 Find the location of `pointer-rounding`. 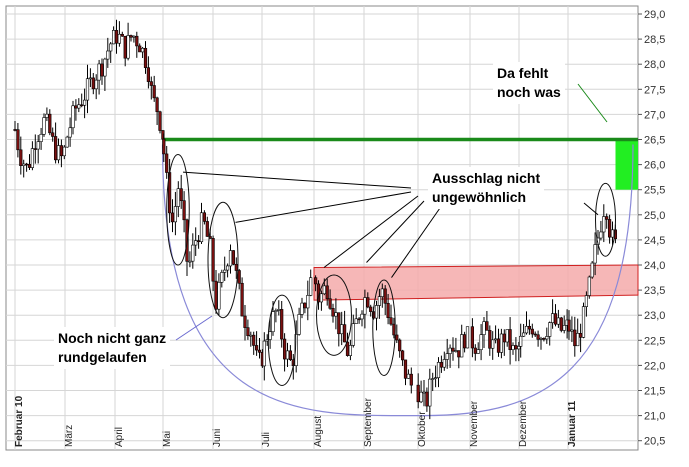

pointer-rounding is located at coordinates (194, 328).